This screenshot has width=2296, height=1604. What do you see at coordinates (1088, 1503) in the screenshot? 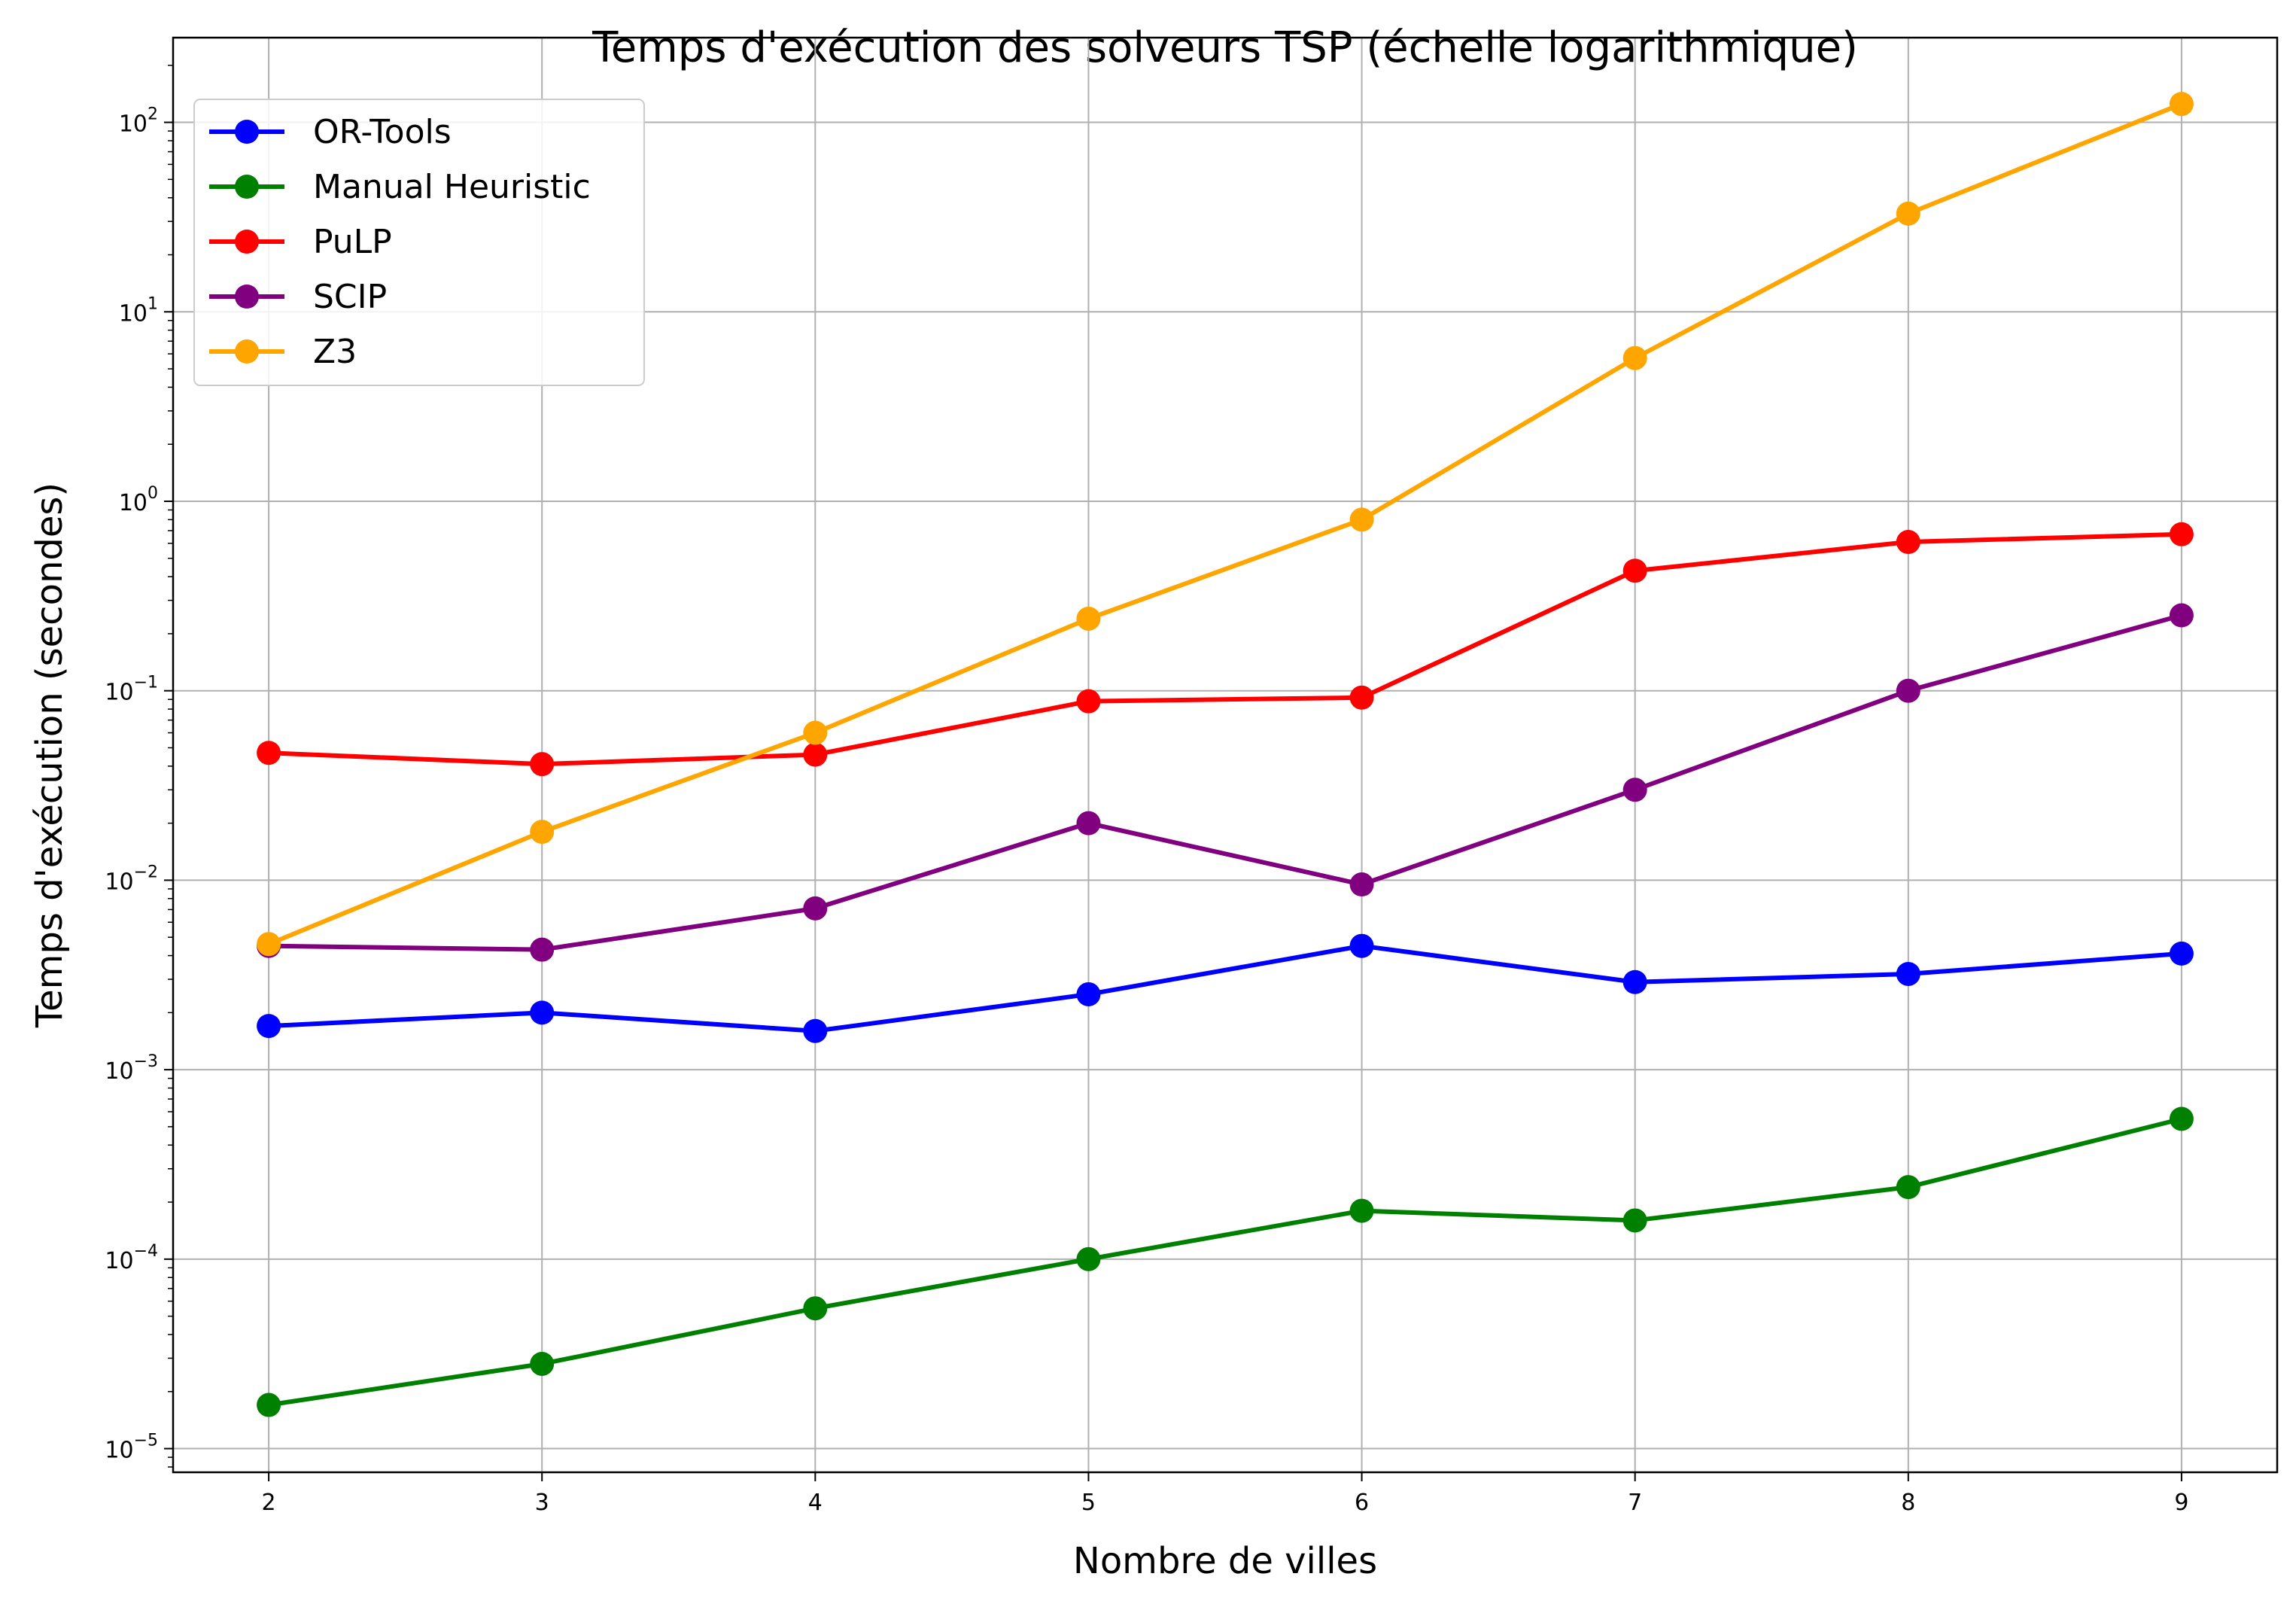
I see `x-tick-label: 5` at bounding box center [1088, 1503].